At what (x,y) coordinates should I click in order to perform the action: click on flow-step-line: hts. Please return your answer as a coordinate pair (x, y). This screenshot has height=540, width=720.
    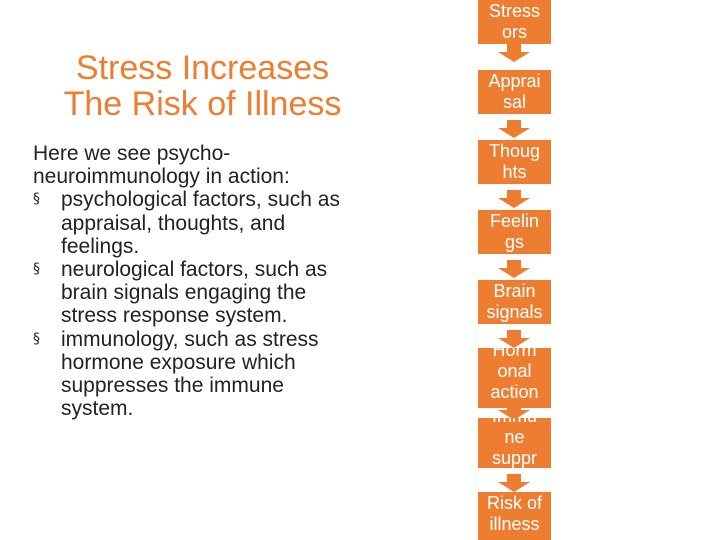
    Looking at the image, I should click on (514, 172).